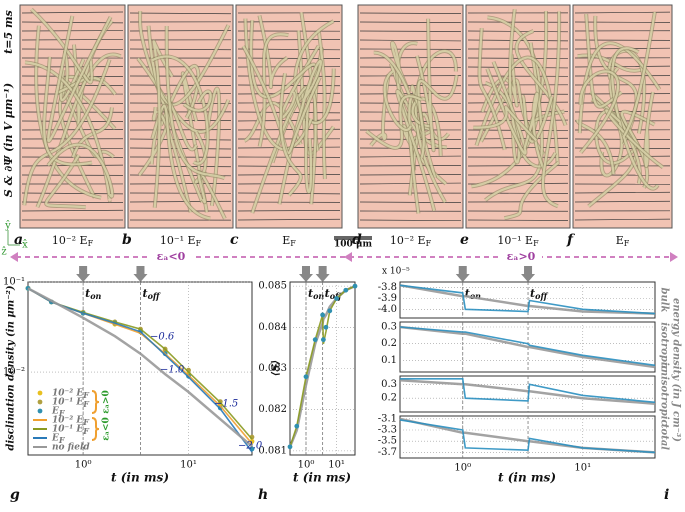  Describe the element at coordinates (226, 404) in the screenshot. I see `slope-label: −1.5` at that location.